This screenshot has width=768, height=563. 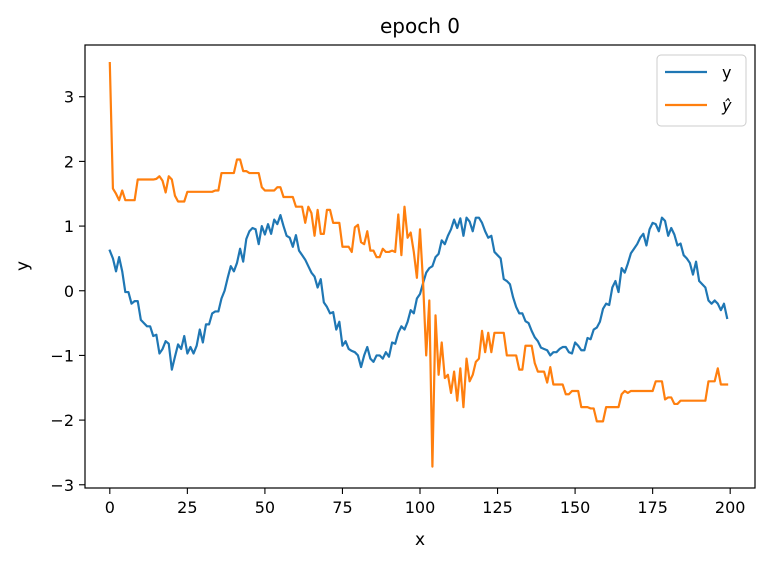 What do you see at coordinates (265, 507) in the screenshot?
I see `x-tick-label: 50` at bounding box center [265, 507].